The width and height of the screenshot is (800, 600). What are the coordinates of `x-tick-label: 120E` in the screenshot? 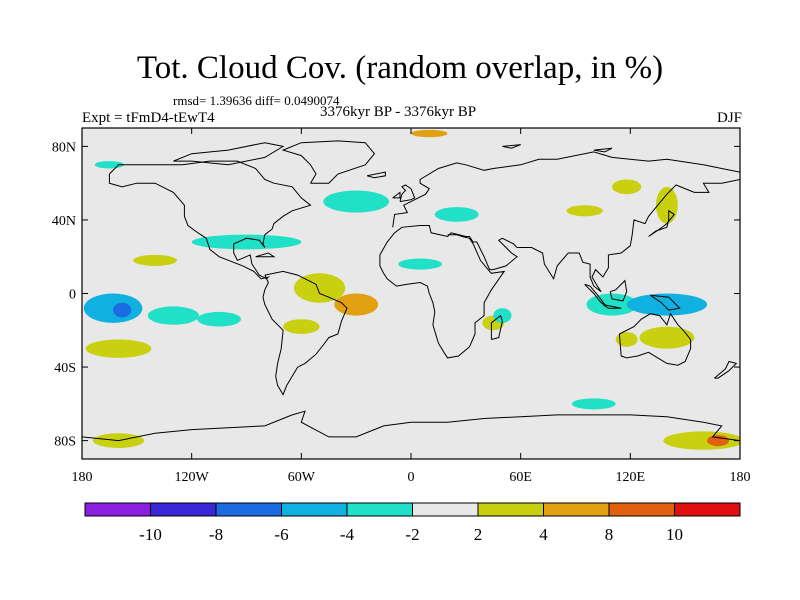 It's located at (631, 477).